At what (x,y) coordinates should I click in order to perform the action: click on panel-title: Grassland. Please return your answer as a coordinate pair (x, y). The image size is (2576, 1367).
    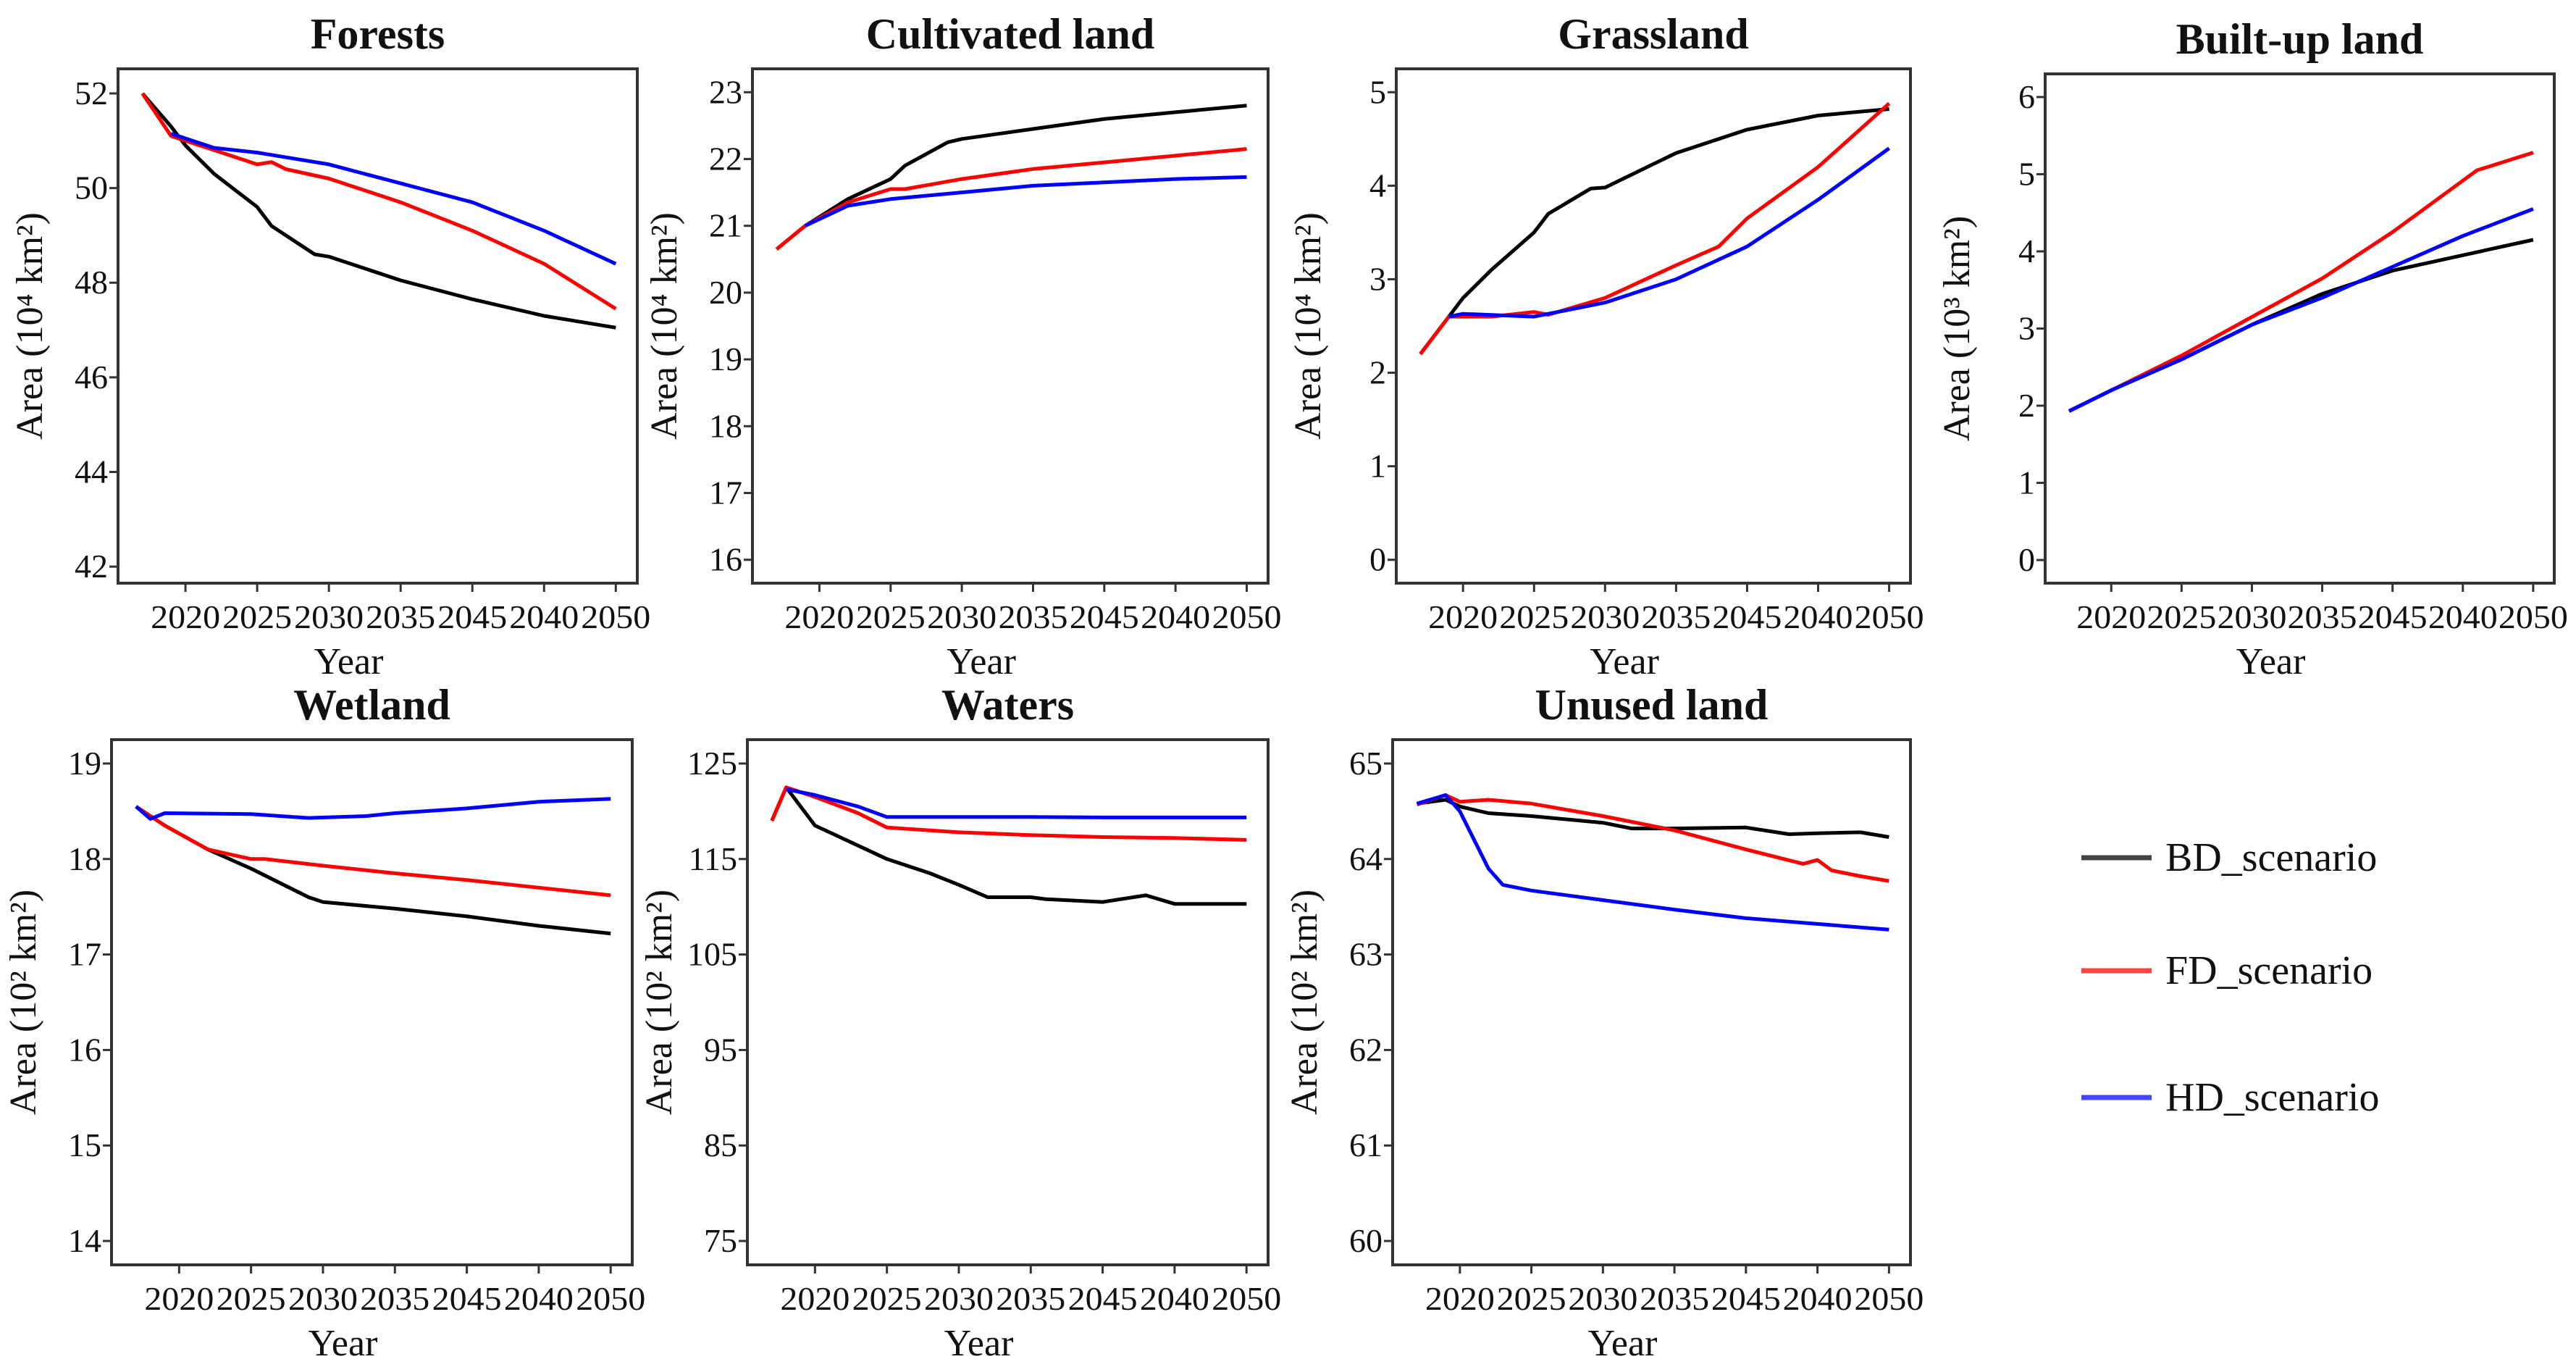
    Looking at the image, I should click on (1653, 34).